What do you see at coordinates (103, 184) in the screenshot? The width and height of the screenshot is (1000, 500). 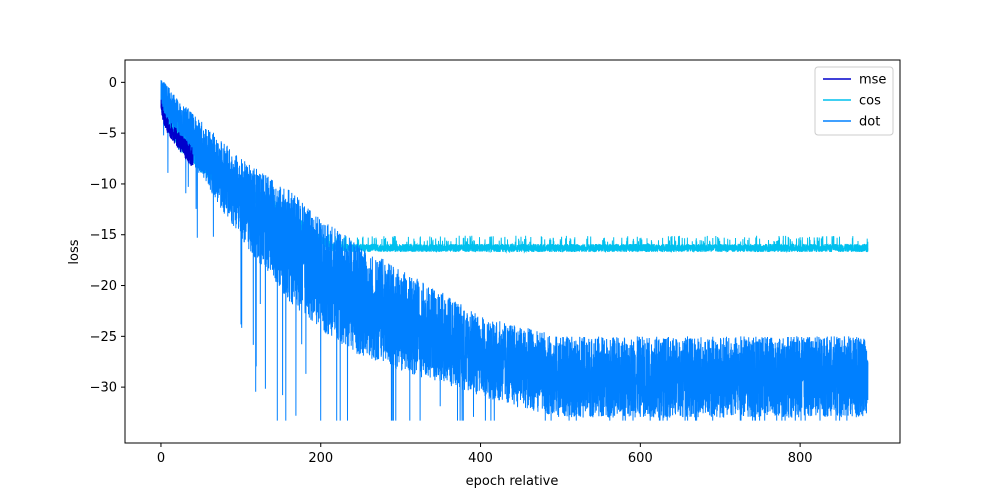 I see `y-tick-label: −10` at bounding box center [103, 184].